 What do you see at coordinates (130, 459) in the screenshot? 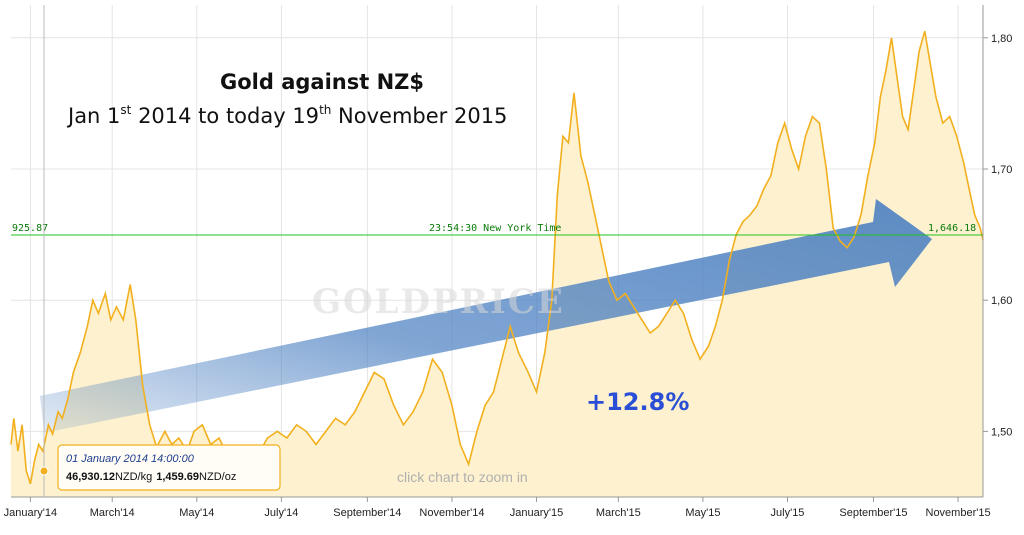
I see `tooltip-date: 01 January 2014 14:00:00` at bounding box center [130, 459].